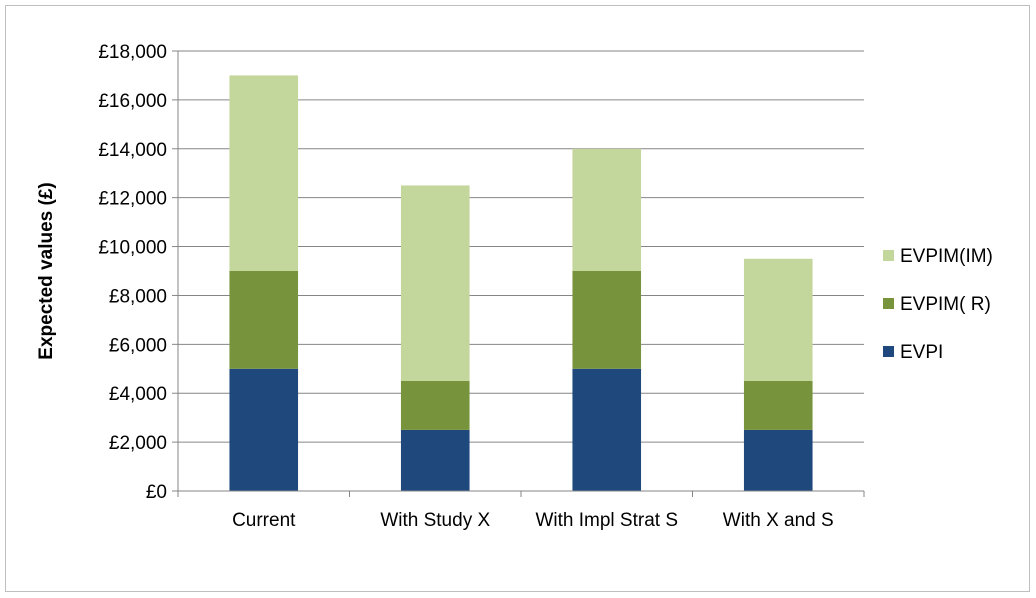  Describe the element at coordinates (946, 256) in the screenshot. I see `legend-label-evpim-im: EVPIM(IM)` at that location.